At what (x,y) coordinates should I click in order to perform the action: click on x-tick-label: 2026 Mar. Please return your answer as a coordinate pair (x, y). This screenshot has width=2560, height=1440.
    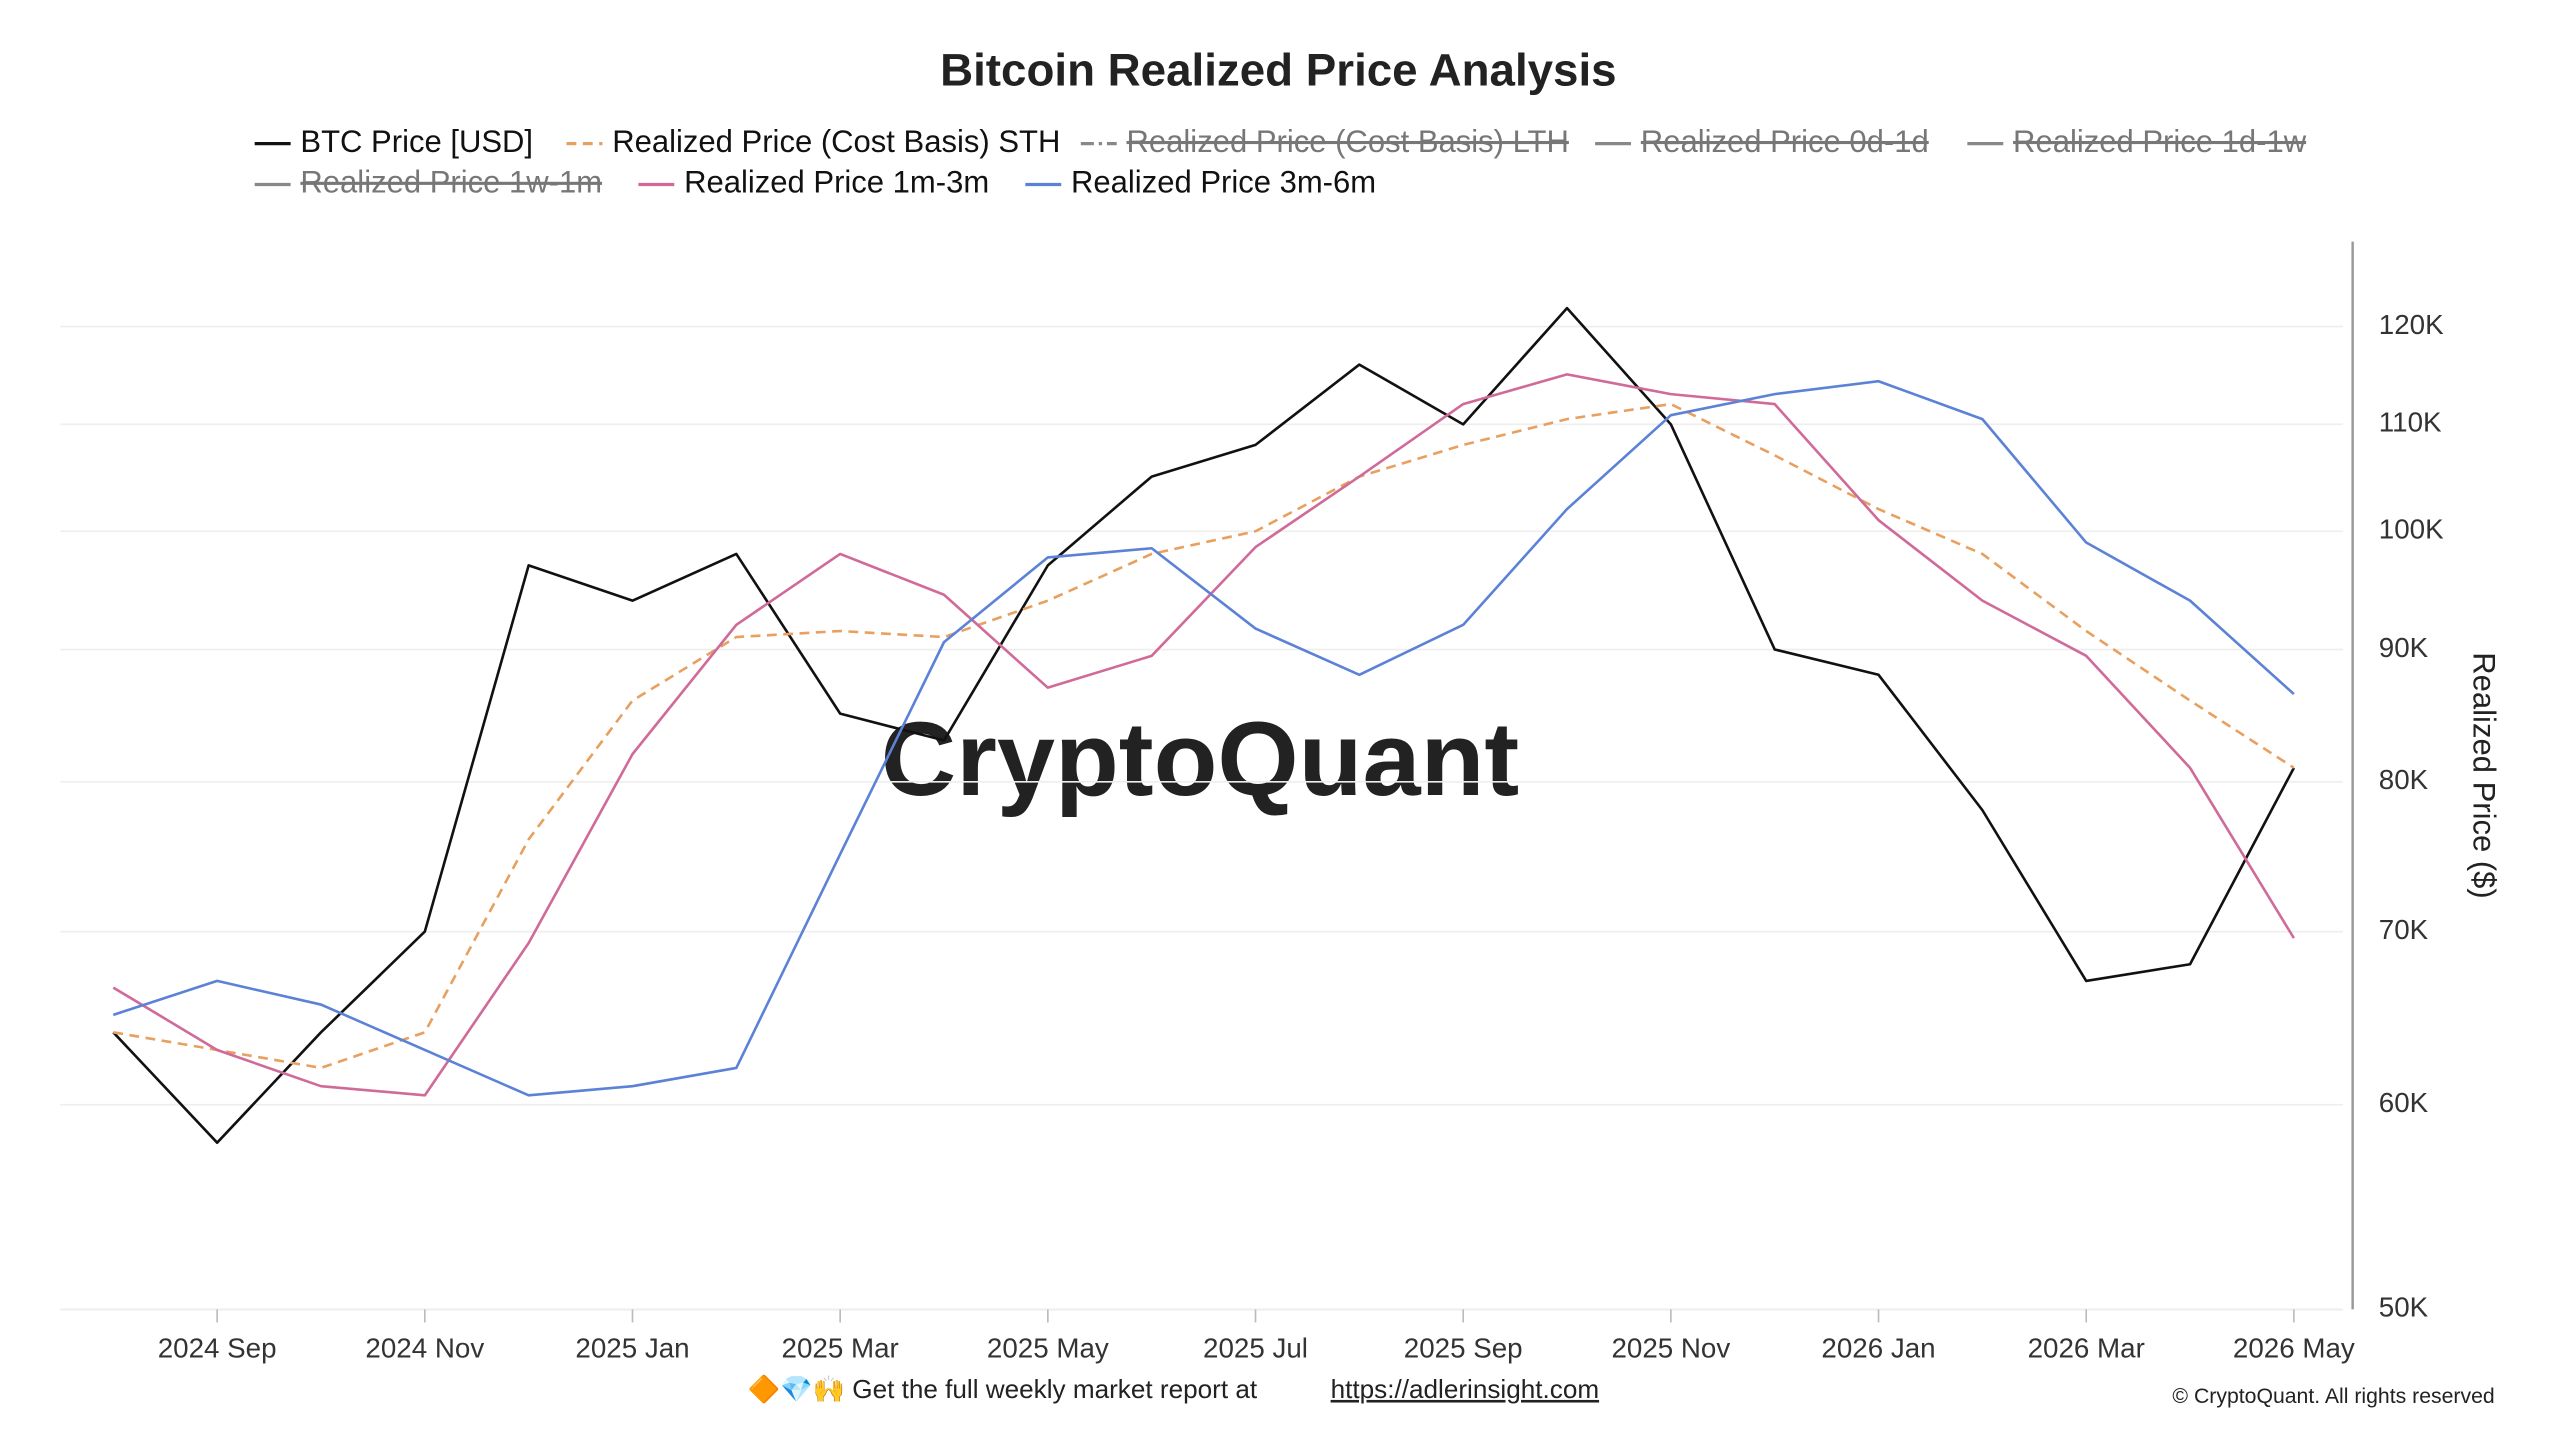
    Looking at the image, I should click on (2086, 1348).